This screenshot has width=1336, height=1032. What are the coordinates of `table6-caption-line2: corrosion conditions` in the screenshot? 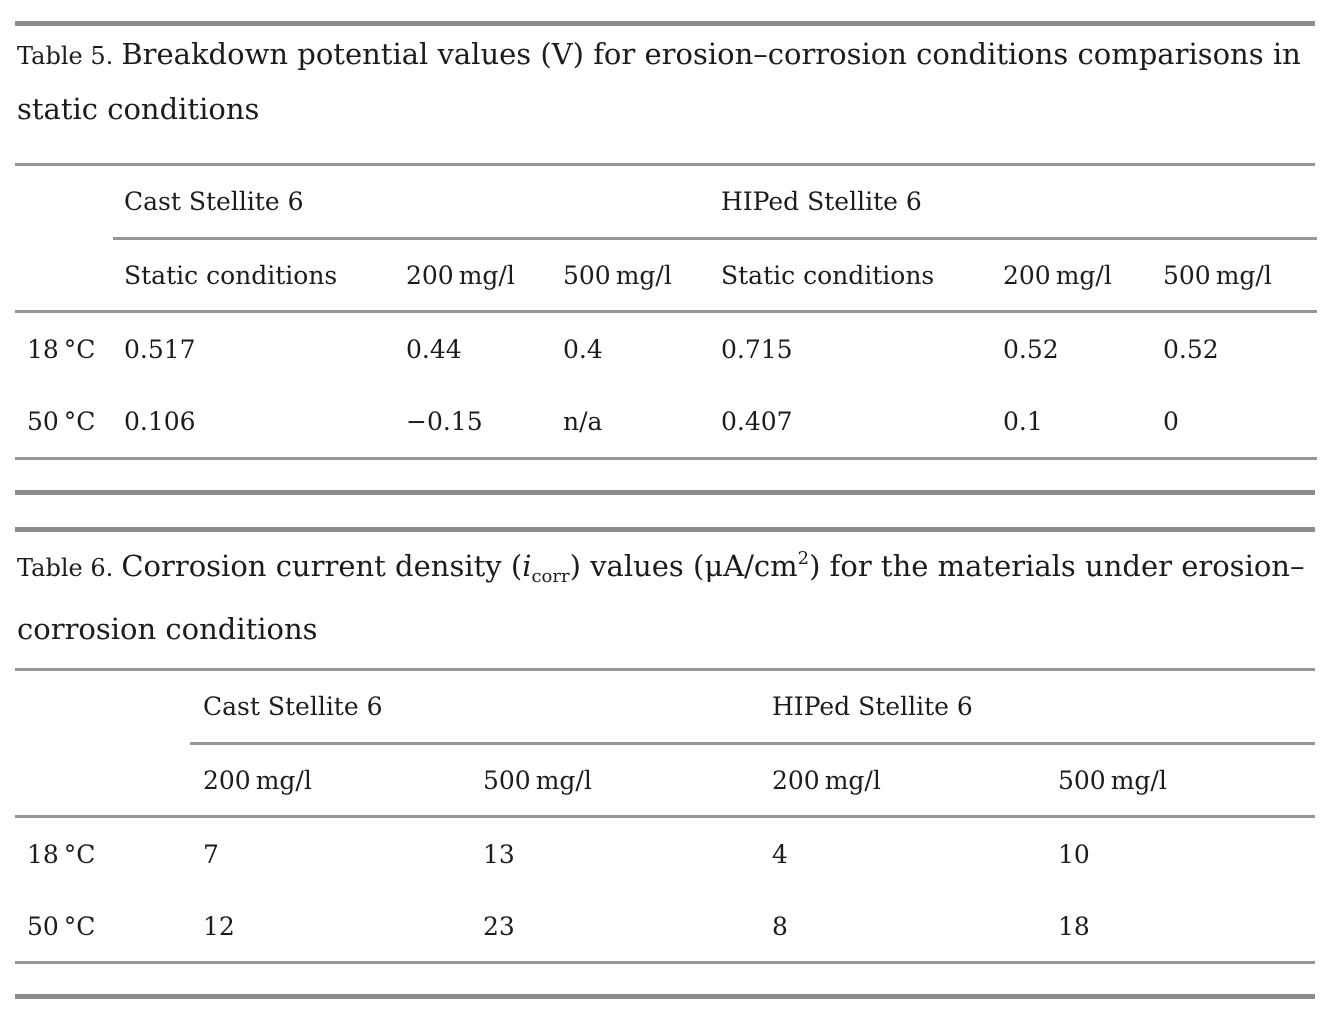 It's located at (167, 629).